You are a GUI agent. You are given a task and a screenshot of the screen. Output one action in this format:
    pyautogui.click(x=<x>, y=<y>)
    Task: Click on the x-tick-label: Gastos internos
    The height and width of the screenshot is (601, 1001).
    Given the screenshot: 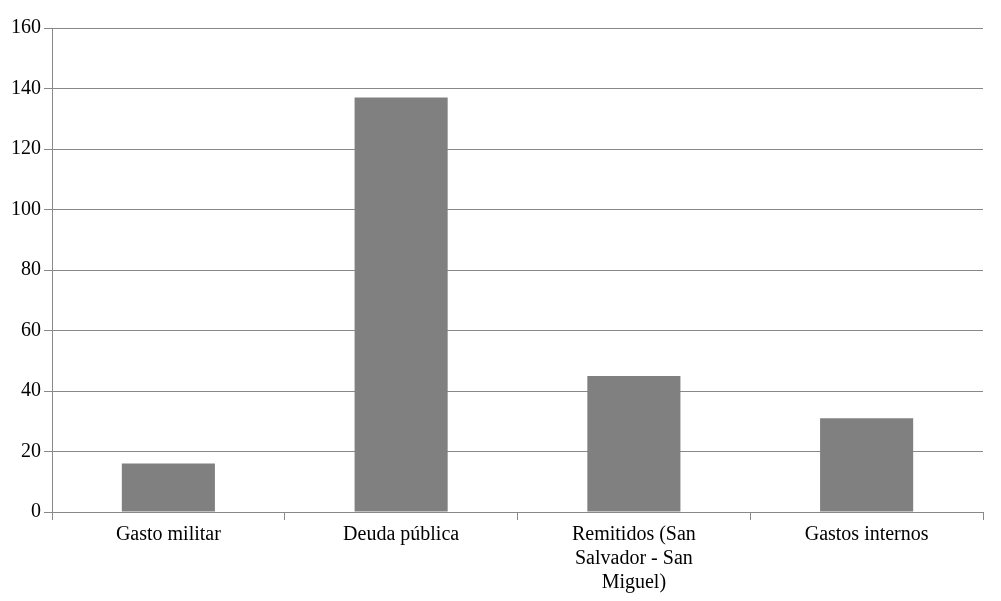 What is the action you would take?
    pyautogui.click(x=866, y=533)
    